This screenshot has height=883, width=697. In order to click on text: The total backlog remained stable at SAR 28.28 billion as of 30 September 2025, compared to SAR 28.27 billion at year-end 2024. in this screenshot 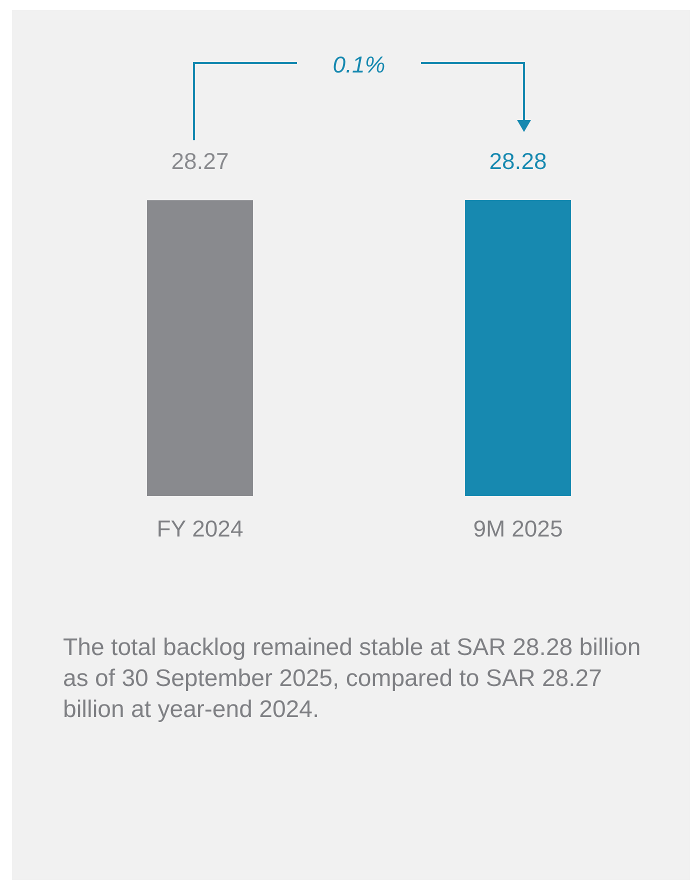, I will do `click(352, 679)`.